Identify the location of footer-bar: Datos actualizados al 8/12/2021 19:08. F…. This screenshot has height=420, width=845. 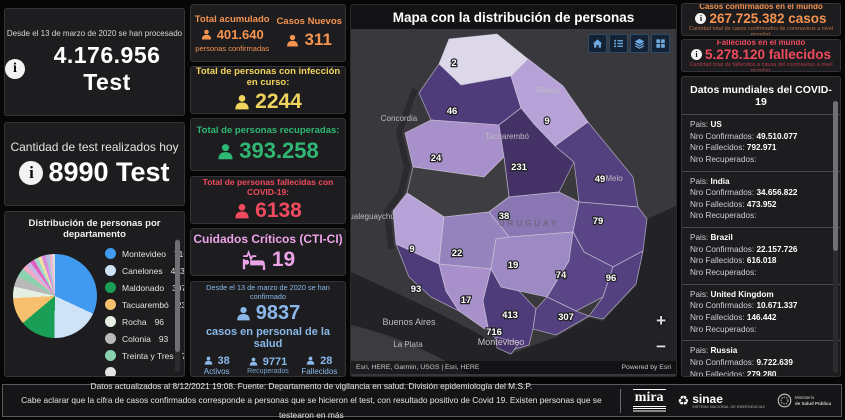
(422, 400).